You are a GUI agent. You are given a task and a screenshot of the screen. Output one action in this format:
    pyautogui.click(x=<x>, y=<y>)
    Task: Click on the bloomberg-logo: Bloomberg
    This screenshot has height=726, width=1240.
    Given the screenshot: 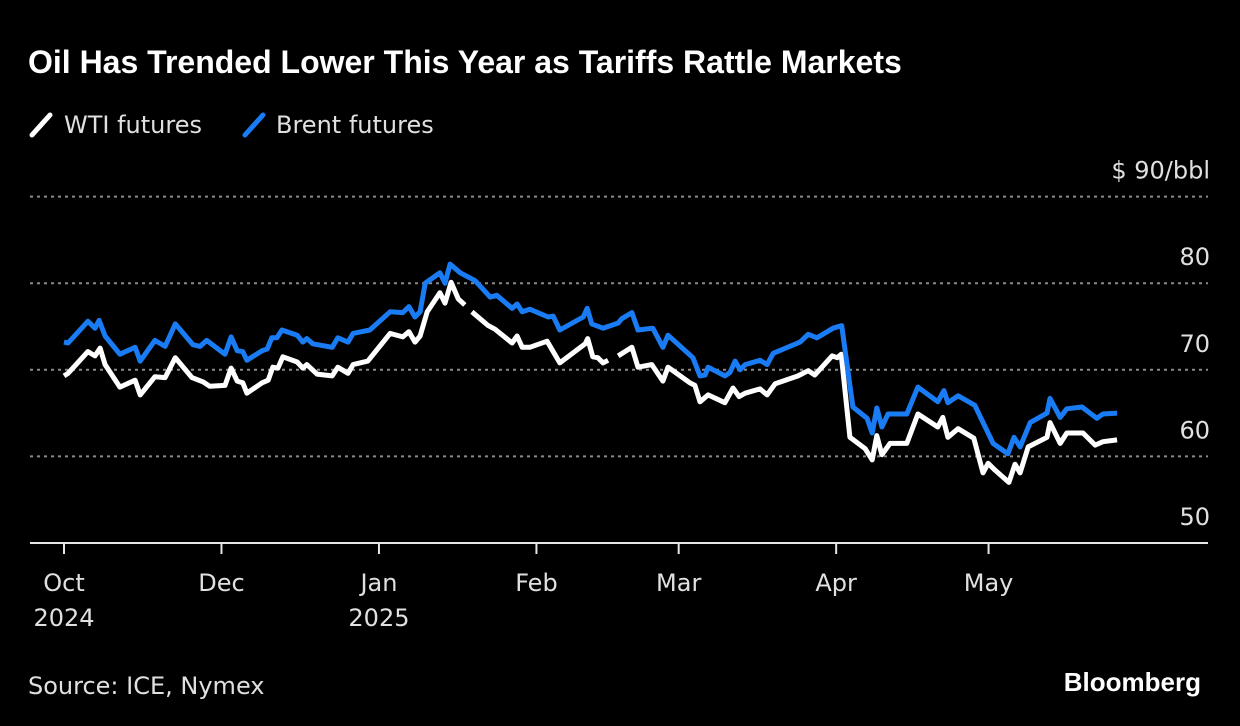 What is the action you would take?
    pyautogui.click(x=1132, y=682)
    